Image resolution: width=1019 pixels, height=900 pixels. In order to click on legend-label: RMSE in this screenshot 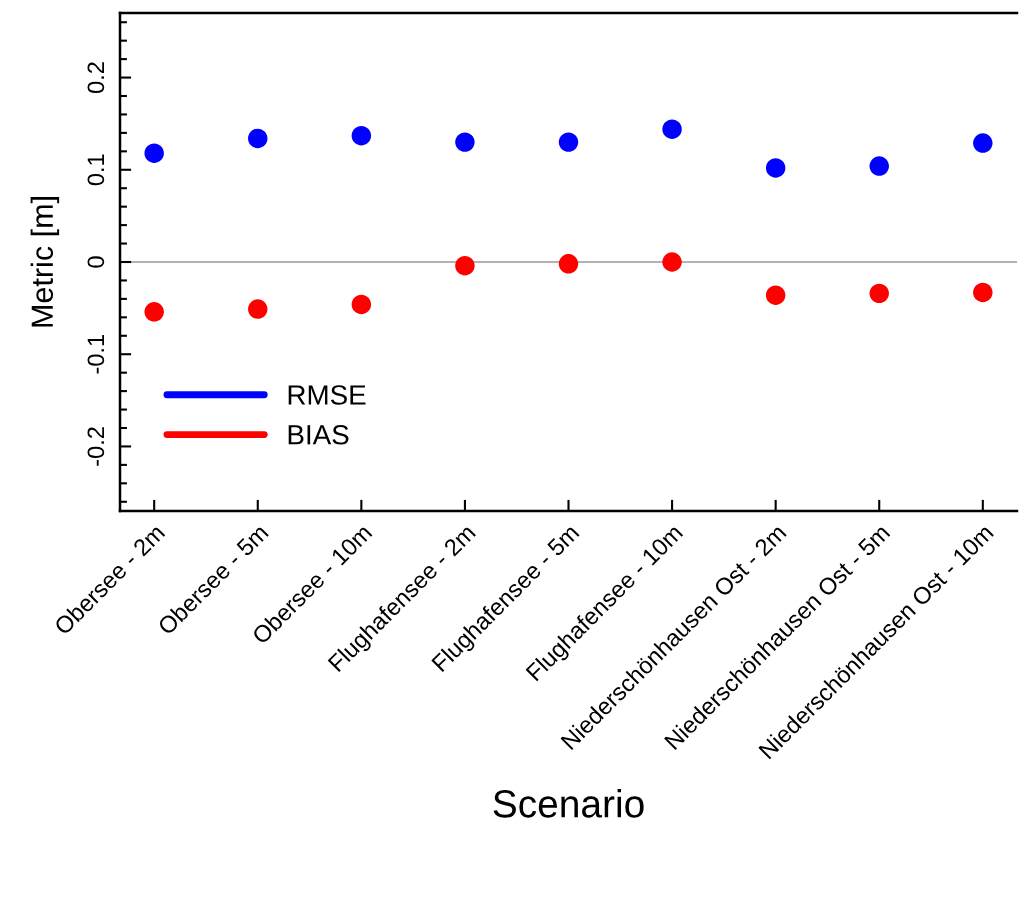, I will do `click(327, 395)`.